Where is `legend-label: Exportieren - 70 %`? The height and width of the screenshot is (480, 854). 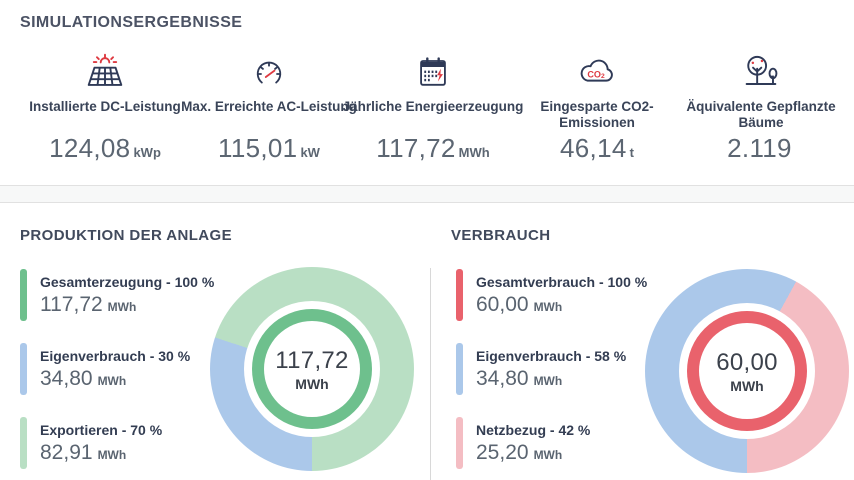
legend-label: Exportieren - 70 % is located at coordinates (101, 430).